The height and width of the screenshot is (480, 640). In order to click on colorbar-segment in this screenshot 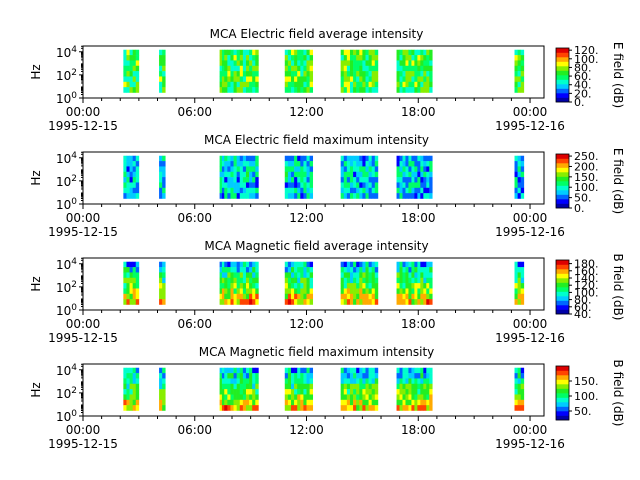, I will do `click(562, 382)`.